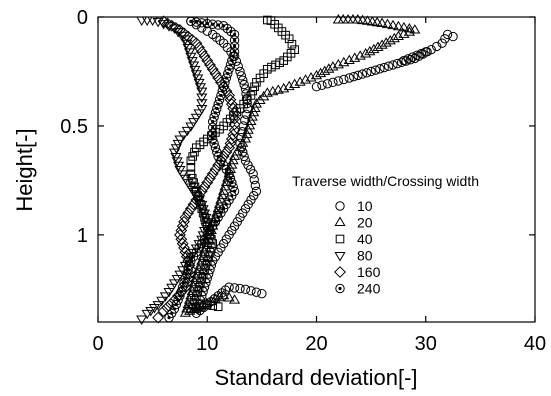 The image size is (551, 396). Describe the element at coordinates (353, 256) in the screenshot. I see `legend-item-80: 80` at that location.